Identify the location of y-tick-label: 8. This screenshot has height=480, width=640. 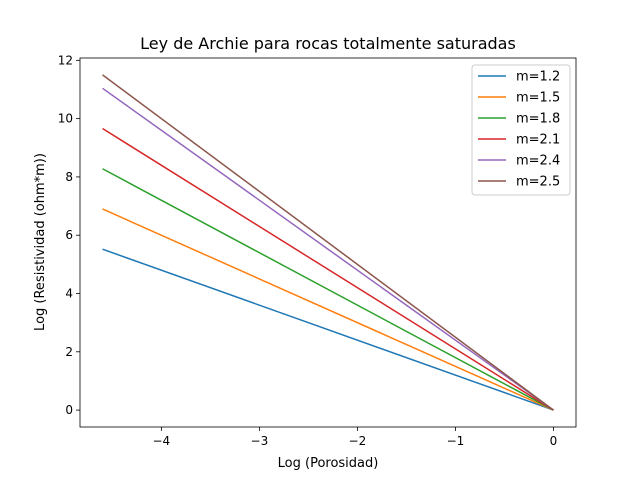
(69, 177).